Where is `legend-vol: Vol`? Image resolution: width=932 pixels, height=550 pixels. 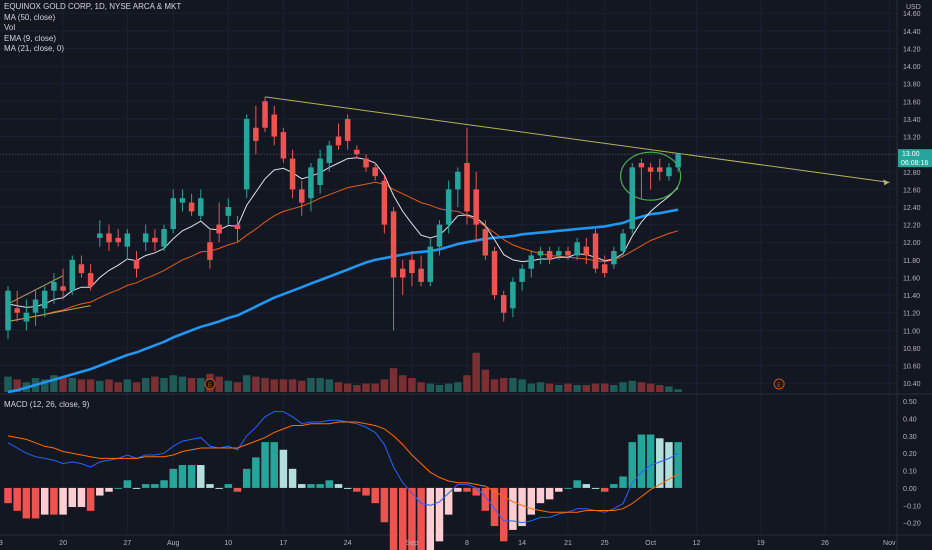
legend-vol: Vol is located at coordinates (10, 27).